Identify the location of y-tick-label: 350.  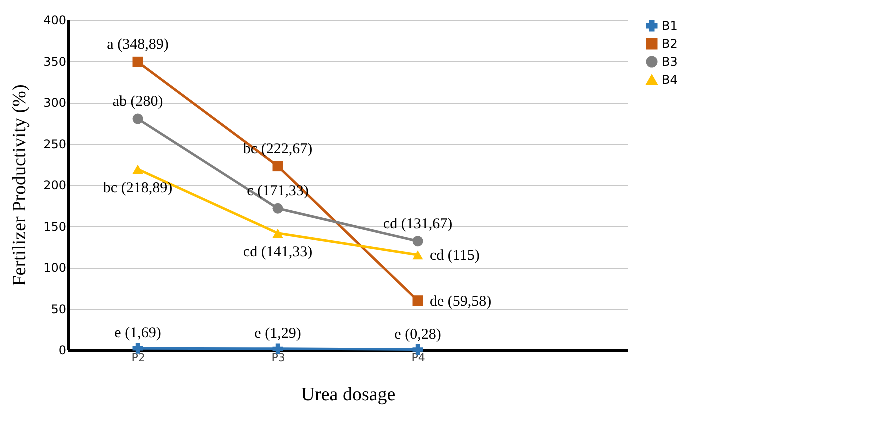
(55, 61).